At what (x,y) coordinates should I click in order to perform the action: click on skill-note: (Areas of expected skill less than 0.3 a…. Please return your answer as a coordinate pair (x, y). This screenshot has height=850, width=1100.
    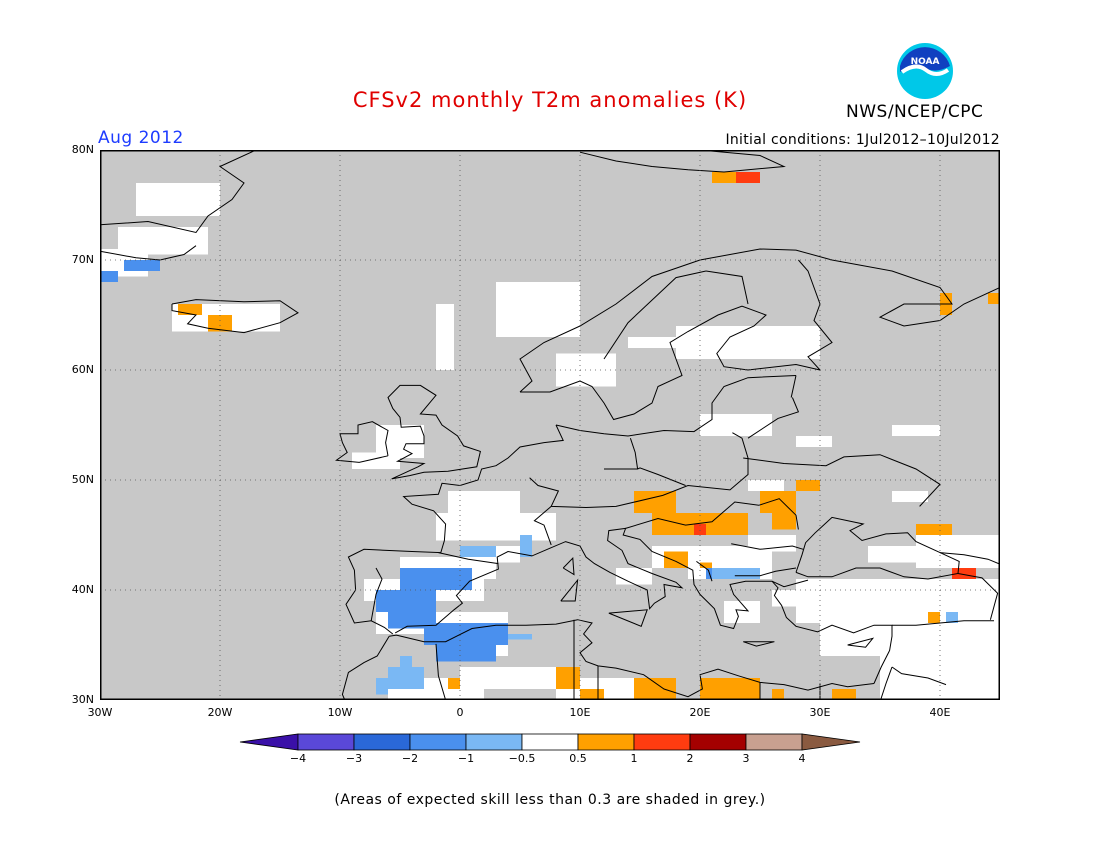
    Looking at the image, I should click on (550, 800).